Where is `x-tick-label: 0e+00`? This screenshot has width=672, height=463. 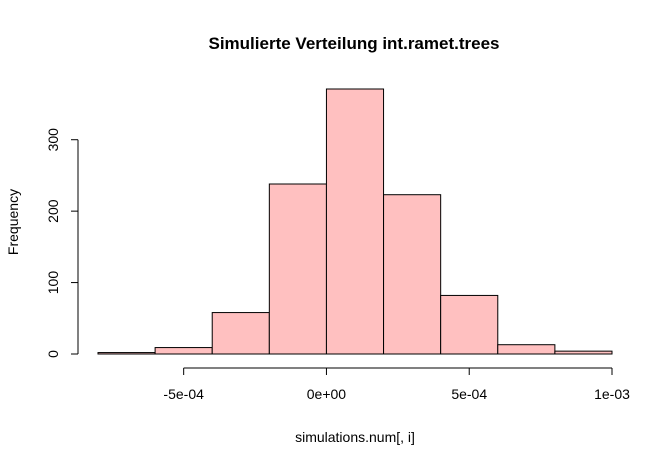 x-tick-label: 0e+00 is located at coordinates (327, 394).